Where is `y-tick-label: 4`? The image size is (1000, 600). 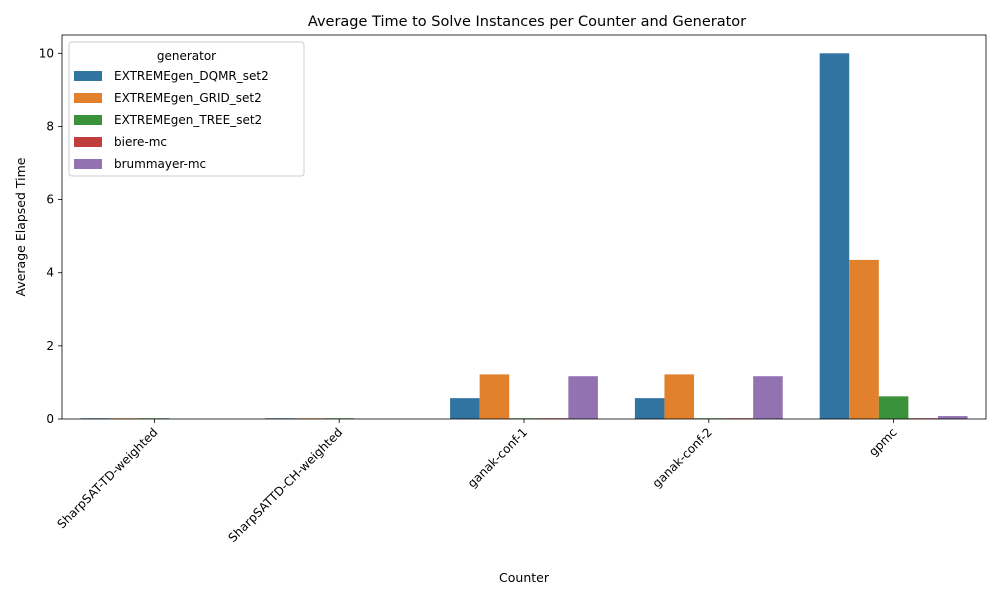
y-tick-label: 4 is located at coordinates (50, 273).